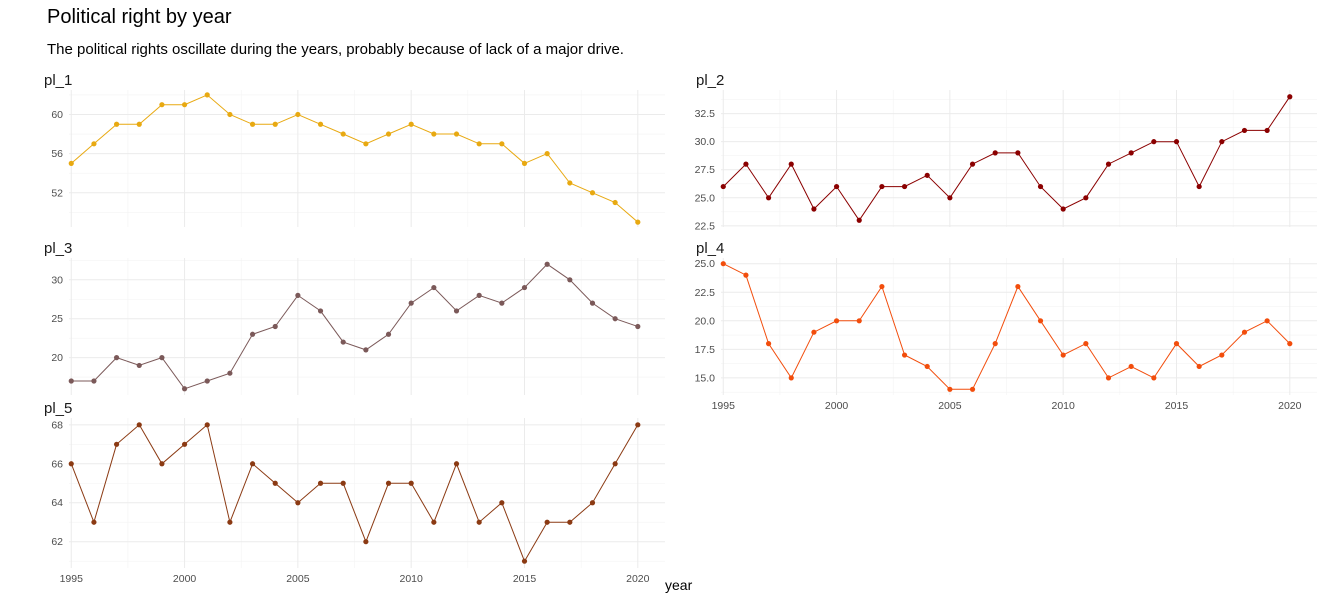  Describe the element at coordinates (298, 579) in the screenshot. I see `x-tick-label: 2005` at that location.